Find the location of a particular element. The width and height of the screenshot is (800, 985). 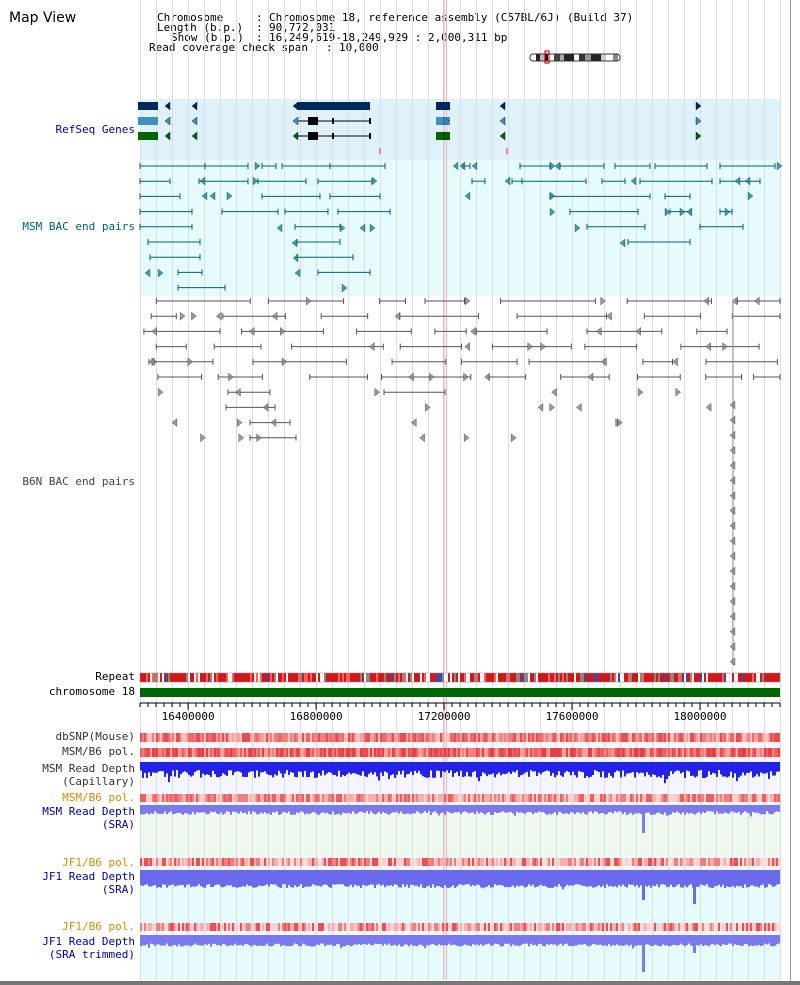

gene-strand-arrow is located at coordinates (194, 136).